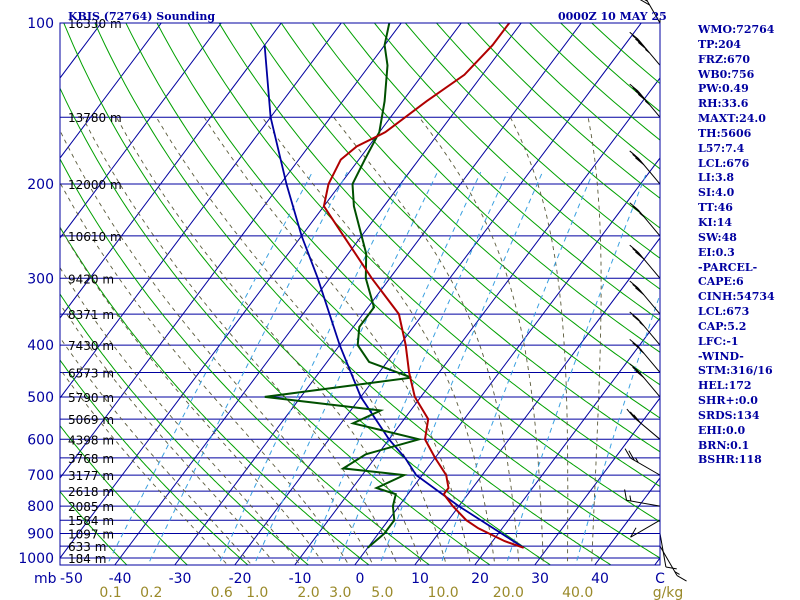  I want to click on height-label: 5069 m, so click(91, 420).